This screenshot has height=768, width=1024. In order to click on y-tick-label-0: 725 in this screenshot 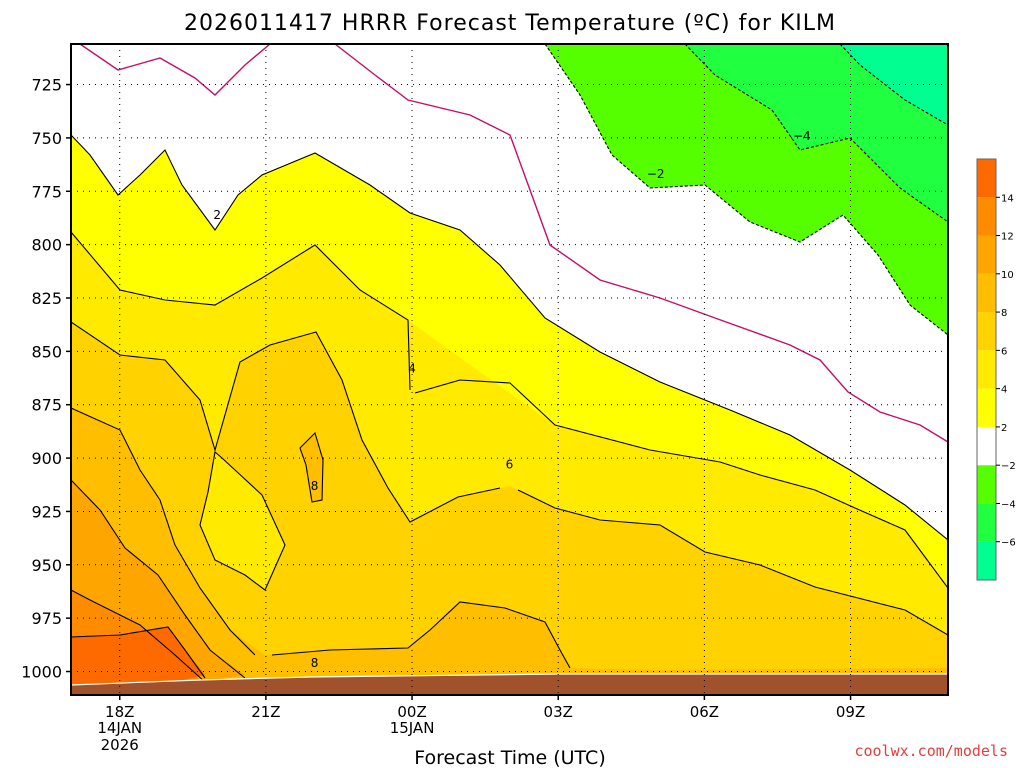, I will do `click(46, 85)`.